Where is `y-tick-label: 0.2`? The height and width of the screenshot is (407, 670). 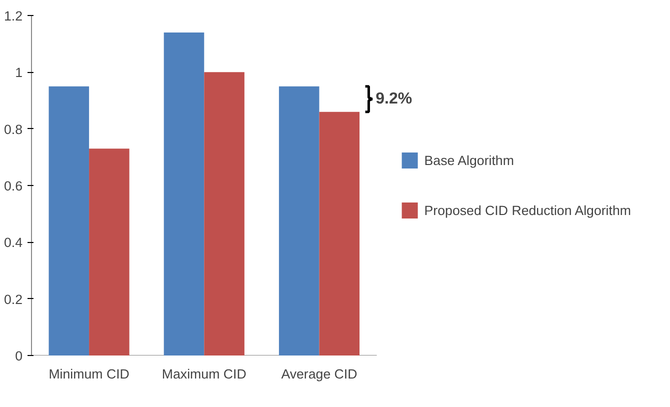
y-tick-label: 0.2 is located at coordinates (13, 299).